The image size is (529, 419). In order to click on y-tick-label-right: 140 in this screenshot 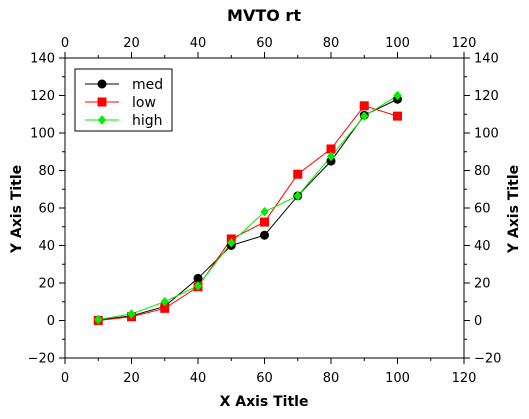, I will do `click(486, 59)`.